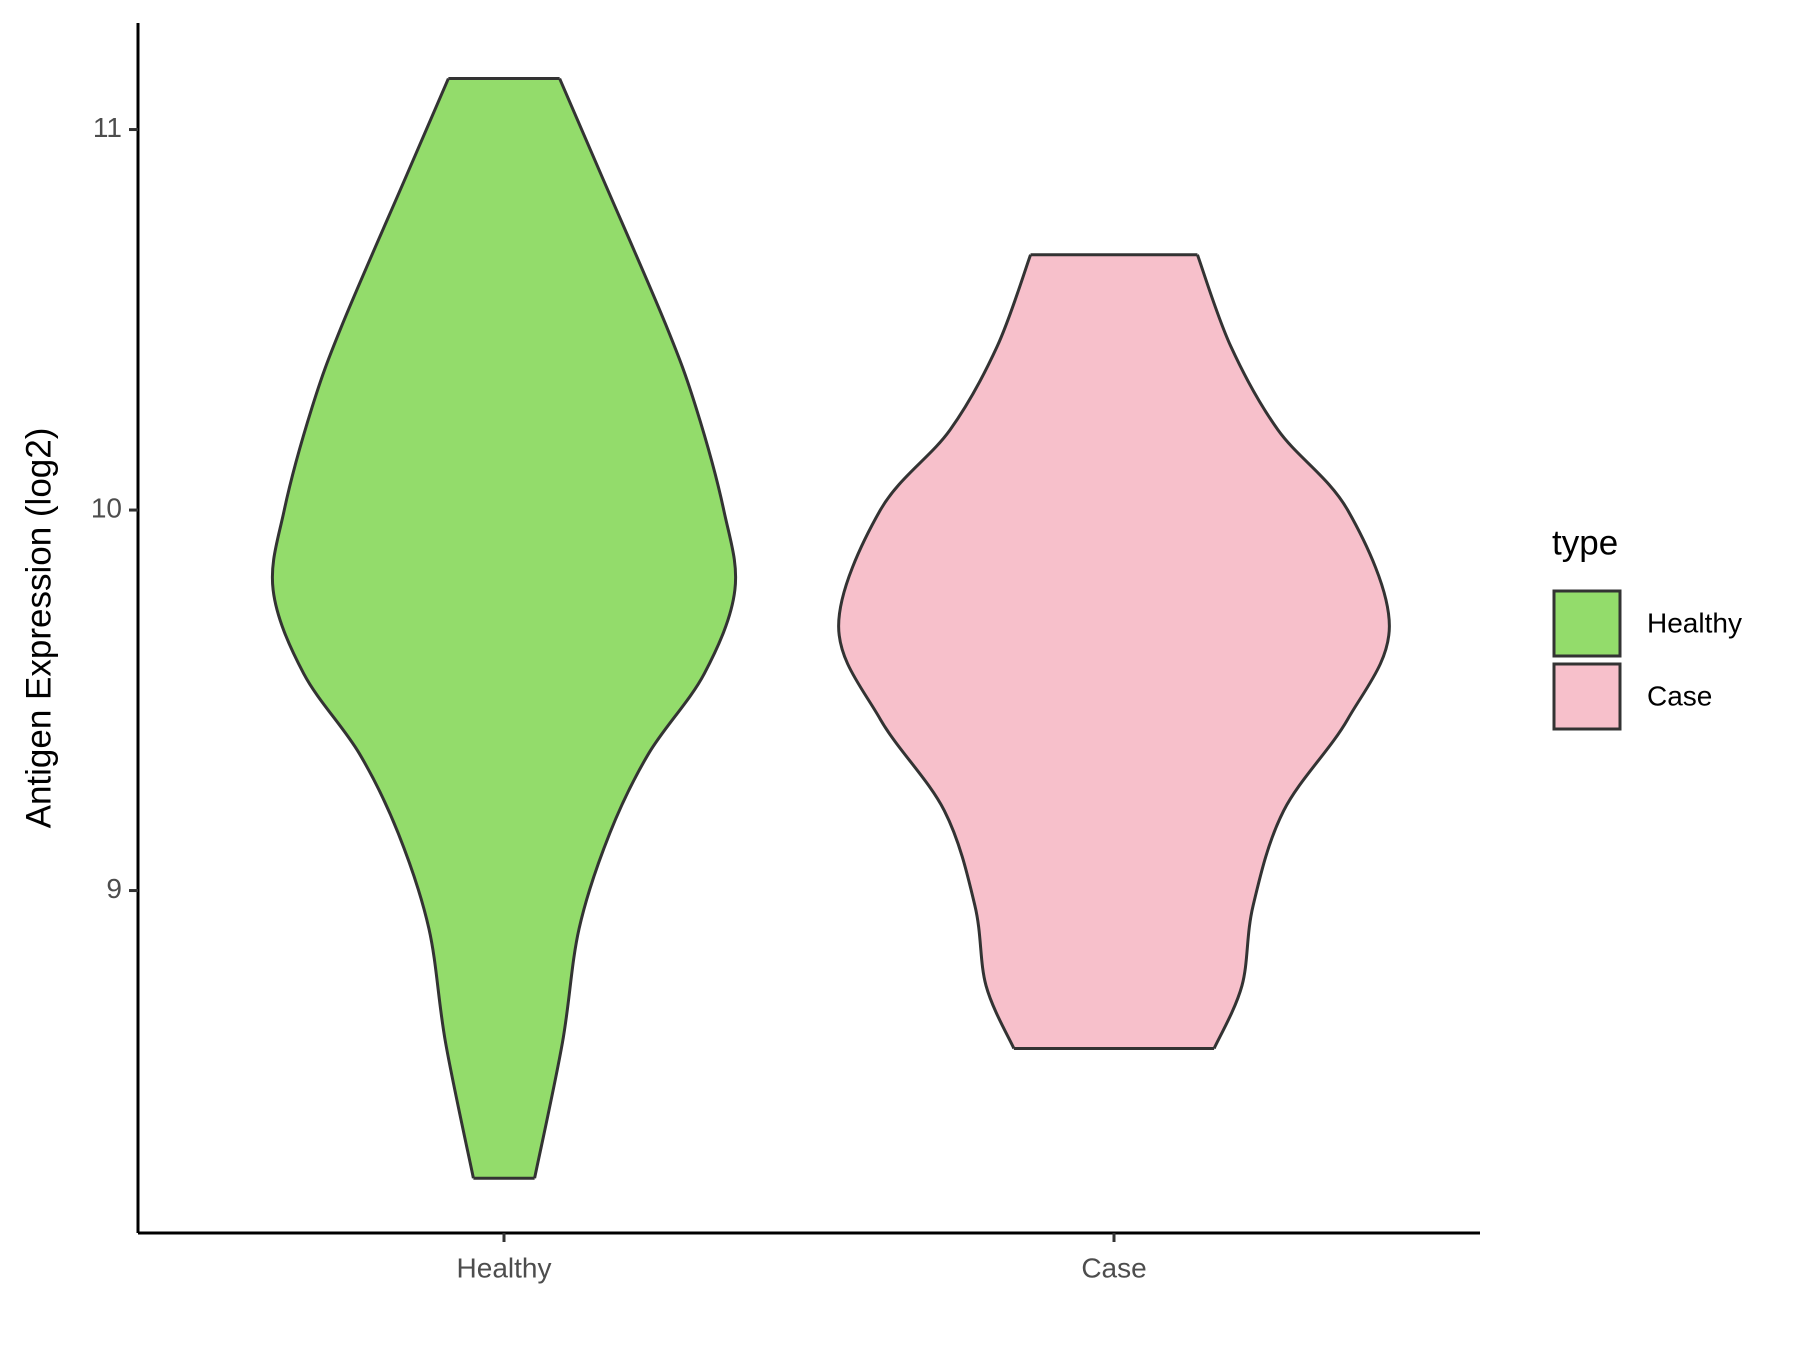 The width and height of the screenshot is (1800, 1350). Describe the element at coordinates (1694, 622) in the screenshot. I see `legend-label: Healthy` at that location.